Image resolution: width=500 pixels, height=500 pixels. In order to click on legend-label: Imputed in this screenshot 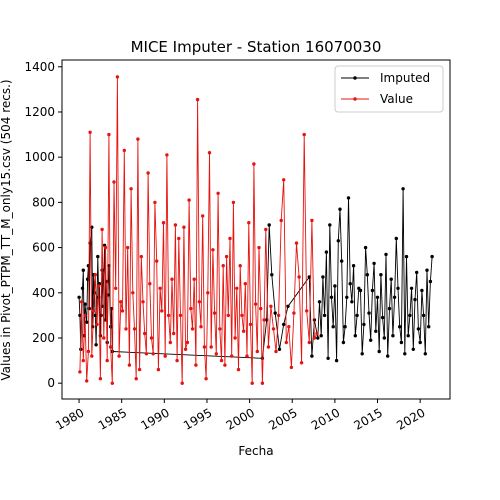, I will do `click(405, 78)`.